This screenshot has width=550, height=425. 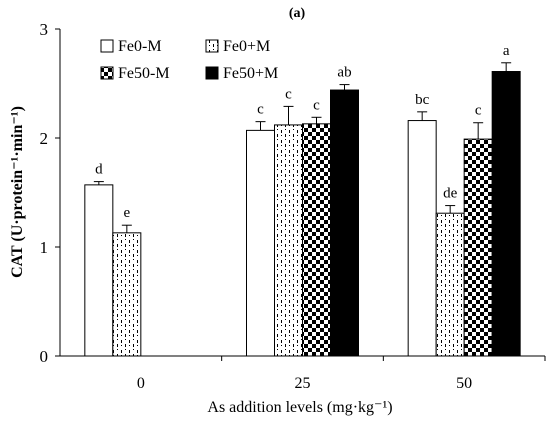 I want to click on legend-label: Fe0+M, so click(x=246, y=46).